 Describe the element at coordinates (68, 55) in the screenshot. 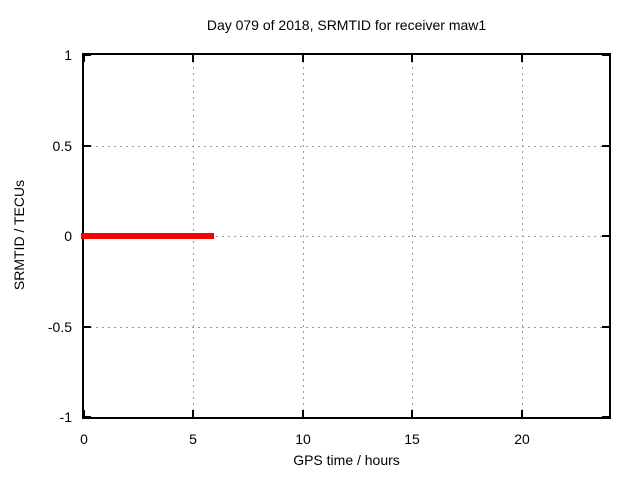

I see `y-tick-label: 1` at that location.